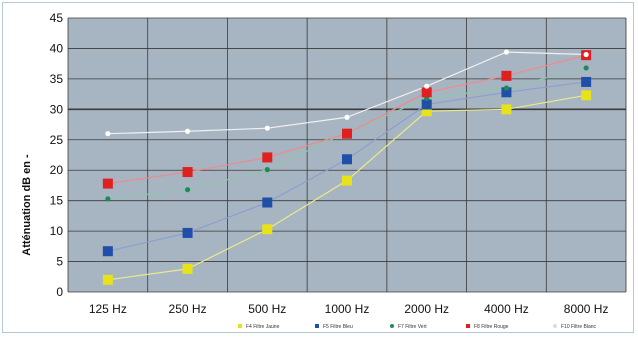 The height and width of the screenshot is (337, 638). I want to click on y-tick-label: 0, so click(59, 292).